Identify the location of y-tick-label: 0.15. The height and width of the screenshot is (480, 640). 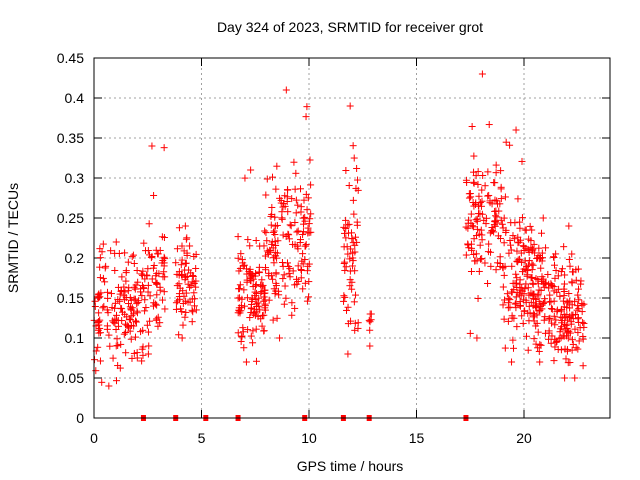
(70, 298).